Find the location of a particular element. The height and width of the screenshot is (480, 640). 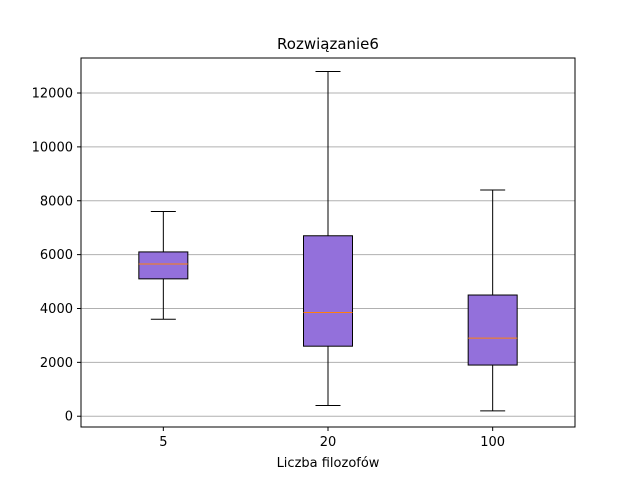

y-axis-ticks: 0 2000 4000 6000 8000 10000 12000 is located at coordinates (56, 256).